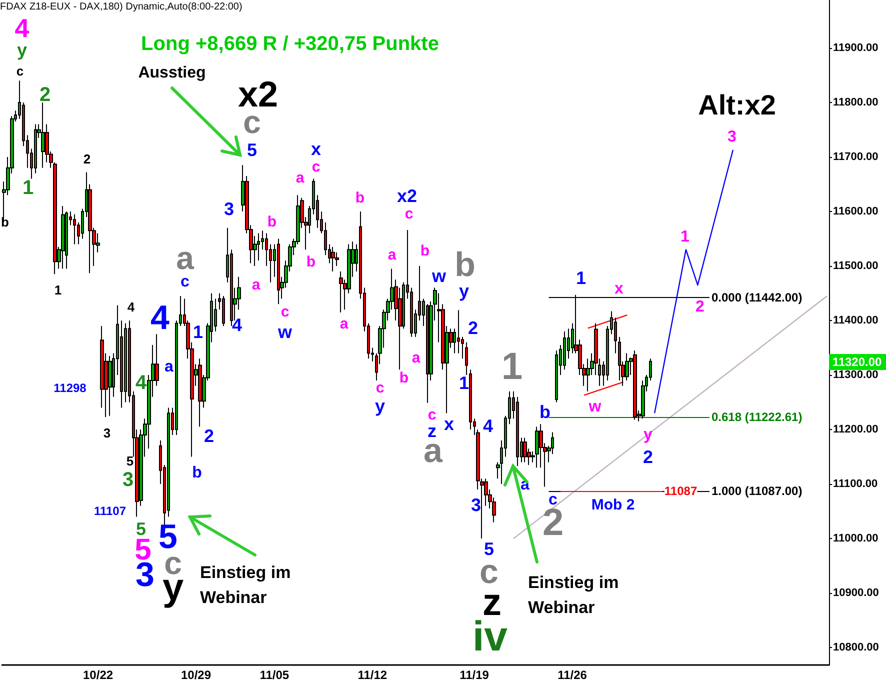 The height and width of the screenshot is (682, 886). Describe the element at coordinates (756, 417) in the screenshot. I see `ref-line-label: 0.618 (11222.61)` at that location.